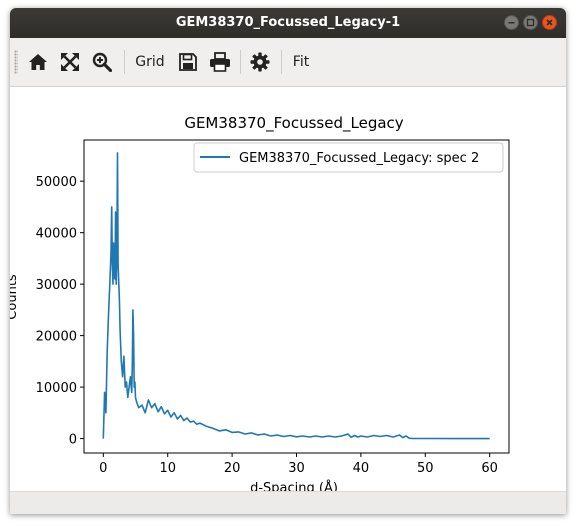 Image resolution: width=579 pixels, height=526 pixels. Describe the element at coordinates (56, 234) in the screenshot. I see `y-tick-label: 40000` at that location.